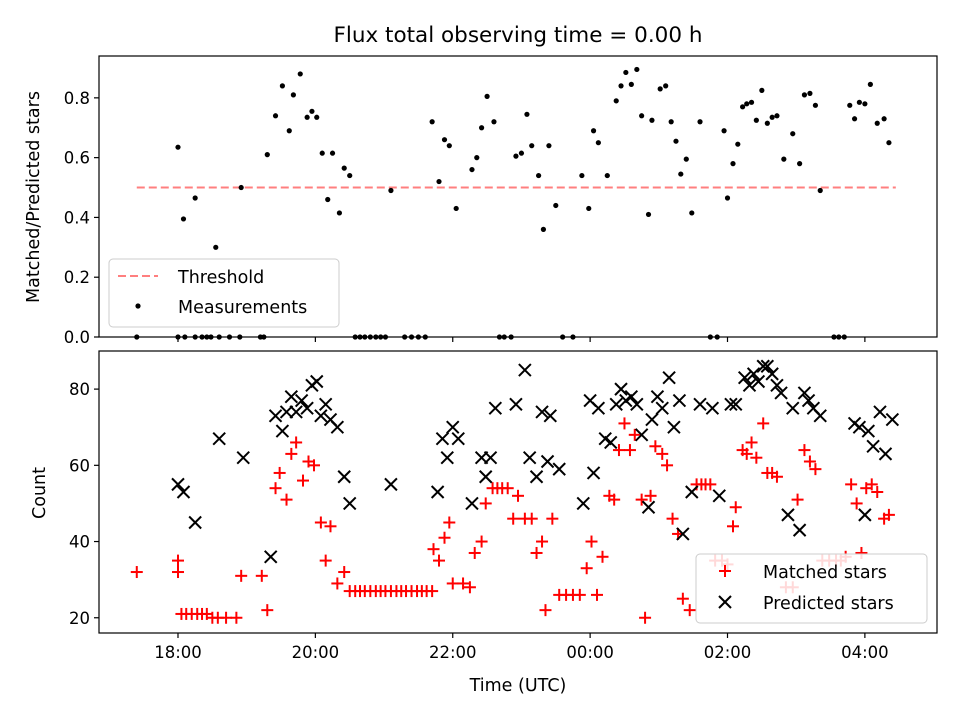 The image size is (960, 720). What do you see at coordinates (79, 618) in the screenshot?
I see `bottom-y-tick-label: 20` at bounding box center [79, 618].